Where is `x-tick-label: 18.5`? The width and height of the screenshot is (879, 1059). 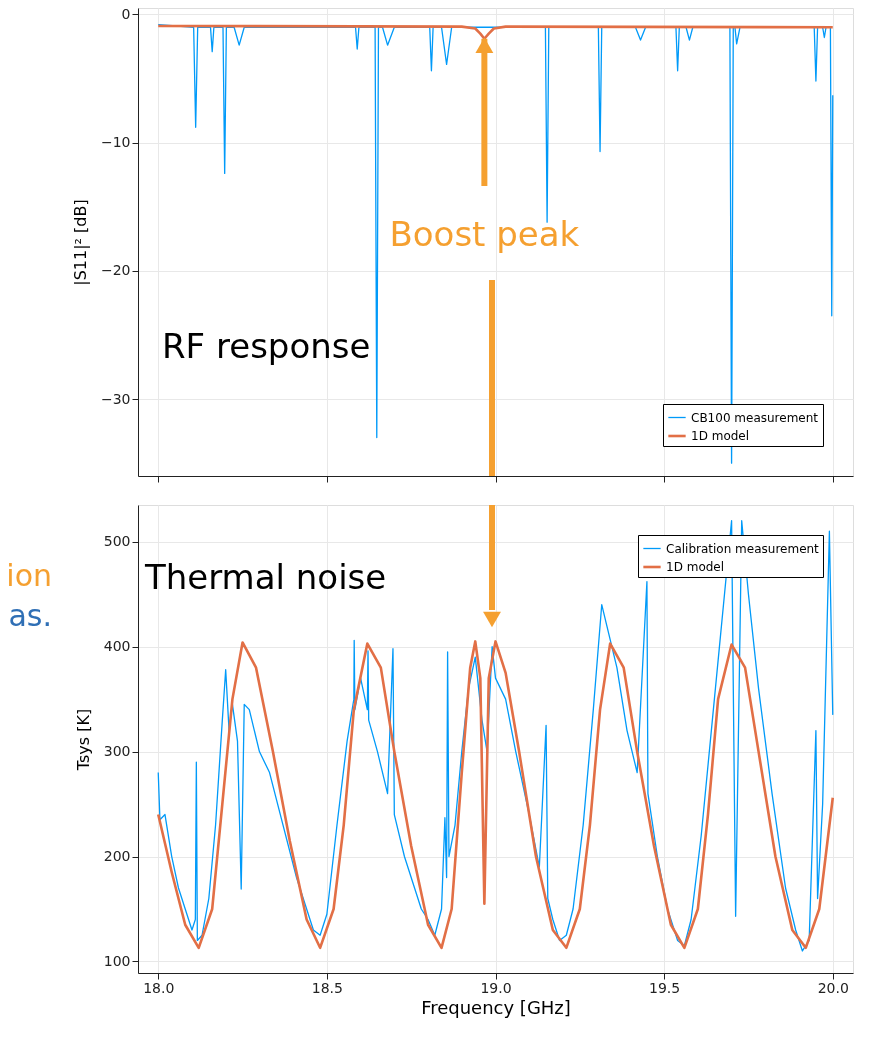
x-tick-label: 18.5 is located at coordinates (327, 987).